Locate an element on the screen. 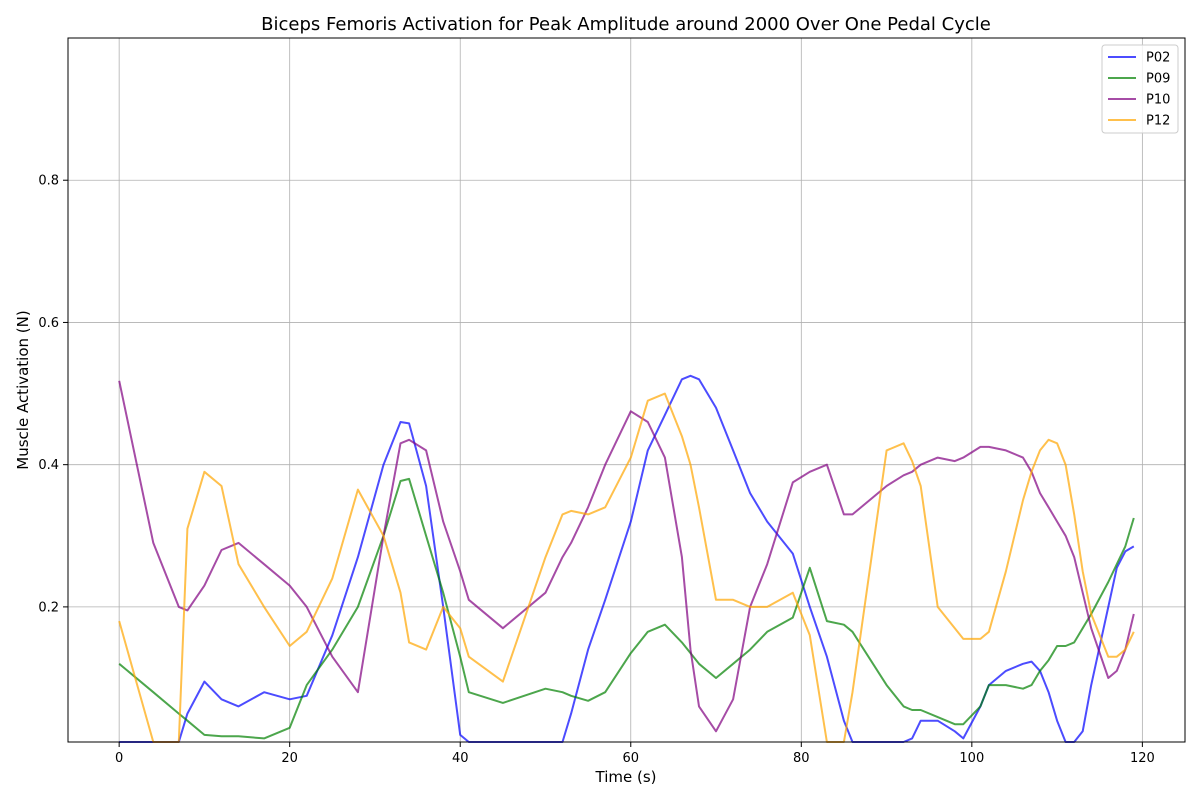 This screenshot has height=800, width=1200. legend-label-p12: P12 is located at coordinates (1158, 121).